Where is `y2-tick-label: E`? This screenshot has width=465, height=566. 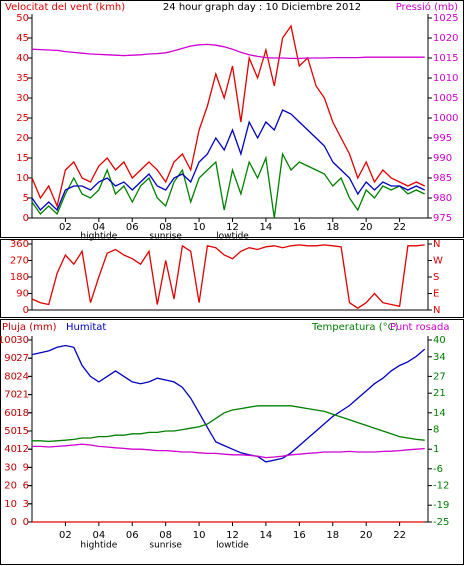 y2-tick-label: E is located at coordinates (436, 294).